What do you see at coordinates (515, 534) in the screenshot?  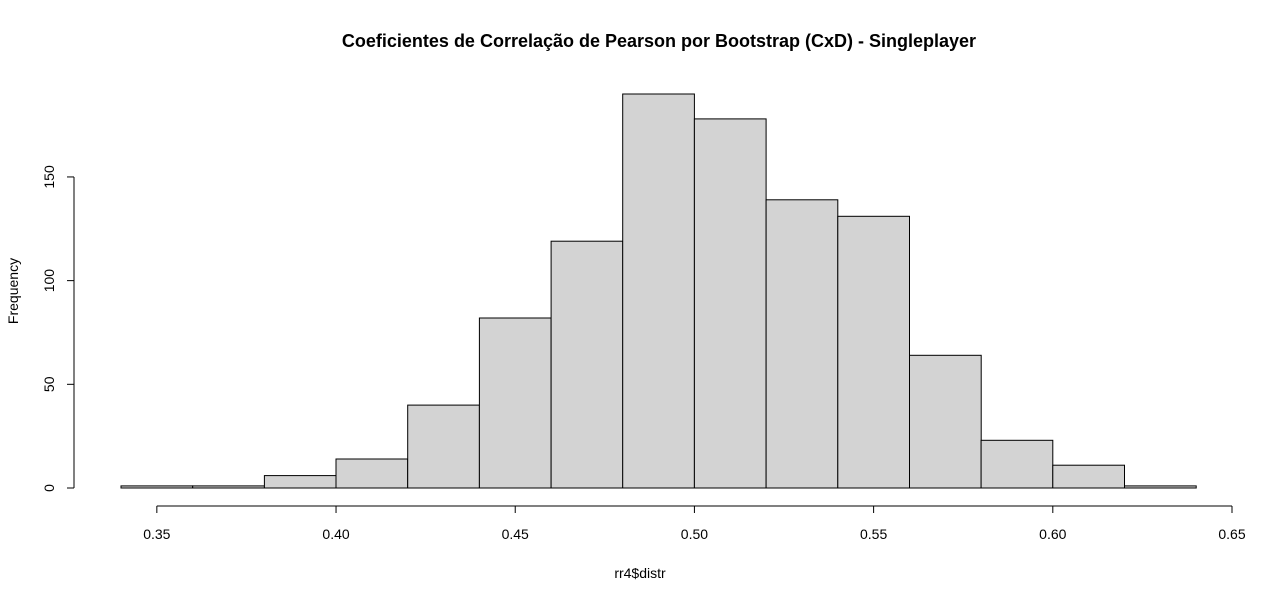 I see `x-tick-label: 0.45` at bounding box center [515, 534].